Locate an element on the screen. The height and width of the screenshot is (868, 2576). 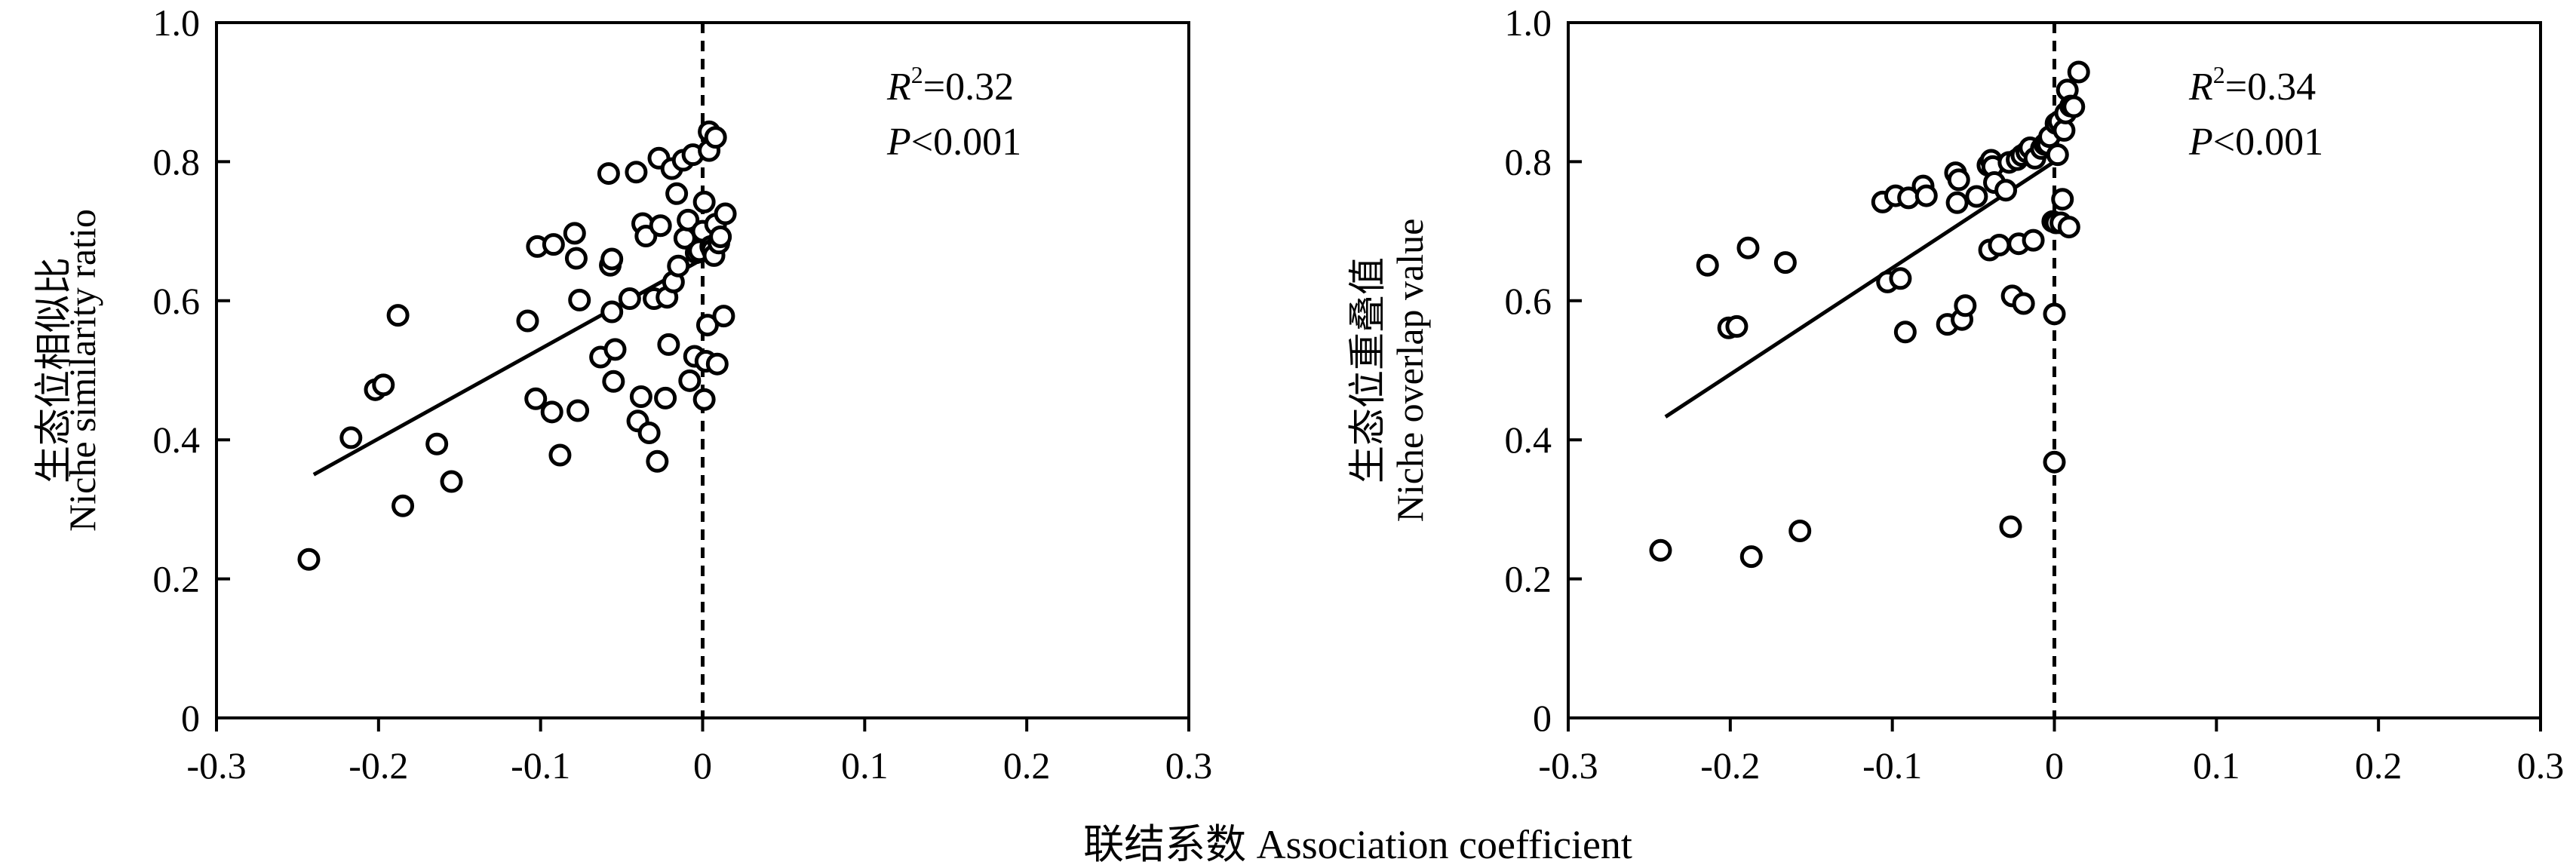
x-axis-label: 联结系数 Association coefficient is located at coordinates (1357, 844).